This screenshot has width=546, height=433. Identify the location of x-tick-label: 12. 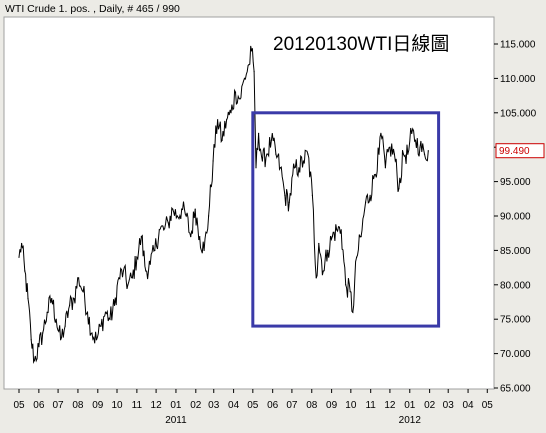
(390, 405).